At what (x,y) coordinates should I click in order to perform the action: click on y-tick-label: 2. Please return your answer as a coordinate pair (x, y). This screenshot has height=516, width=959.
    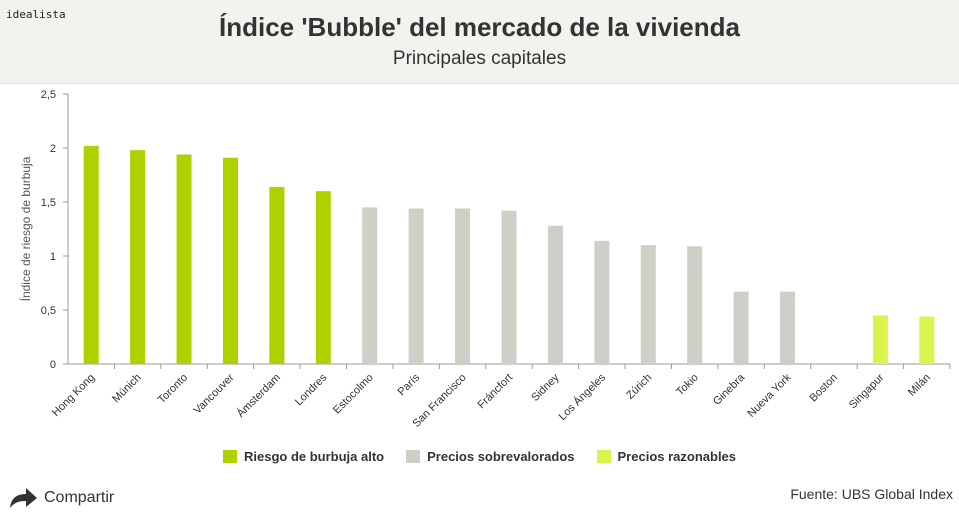
    Looking at the image, I should click on (53, 149).